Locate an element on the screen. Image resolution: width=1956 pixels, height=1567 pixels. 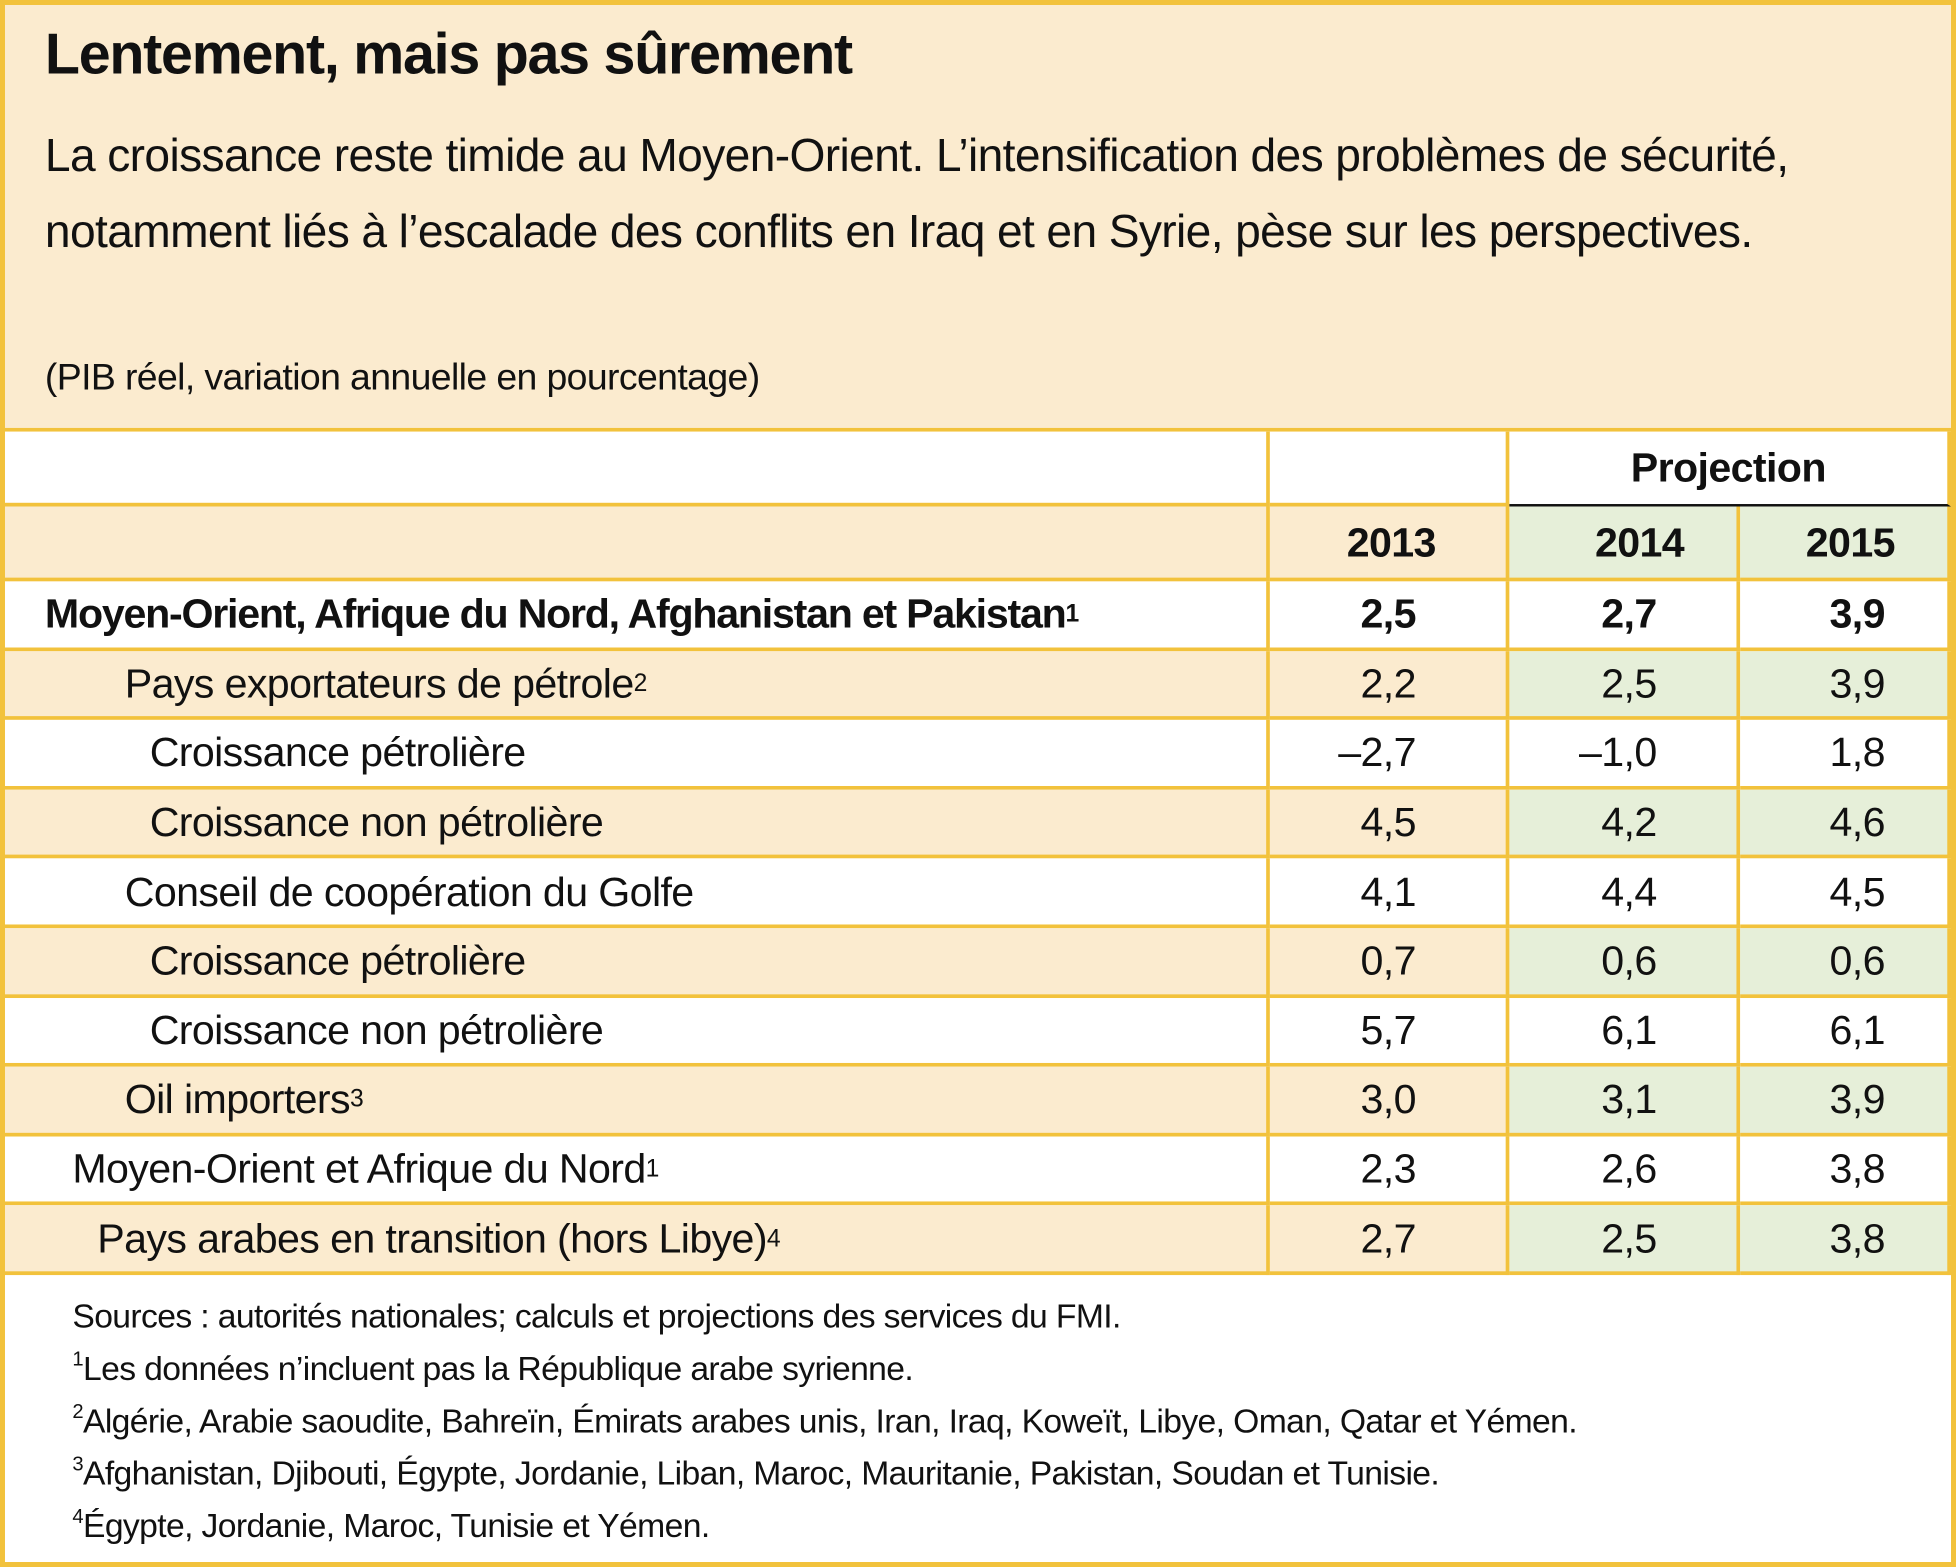
value-cell: –1,0 is located at coordinates (1625, 755).